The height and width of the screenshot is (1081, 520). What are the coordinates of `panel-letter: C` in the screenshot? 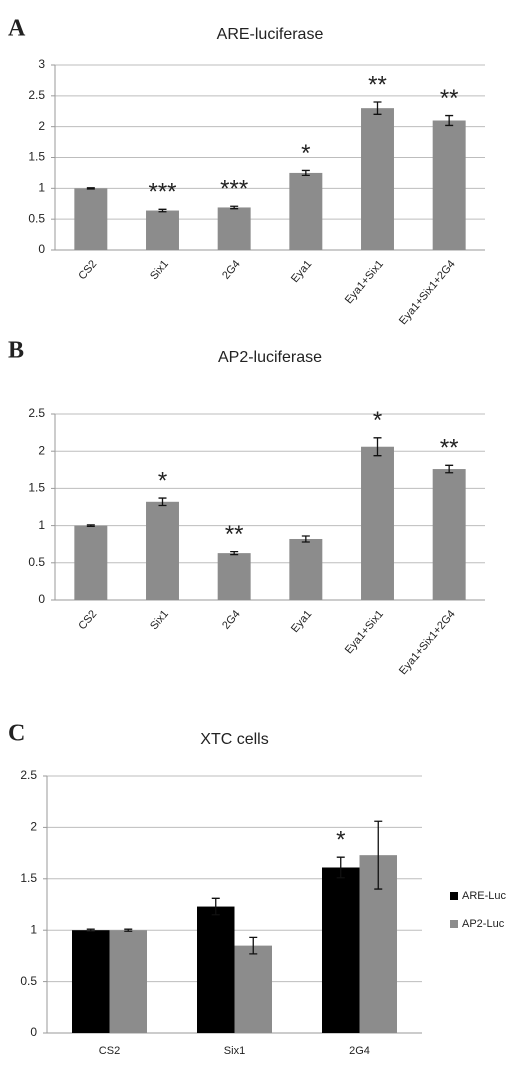 It's located at (16, 734).